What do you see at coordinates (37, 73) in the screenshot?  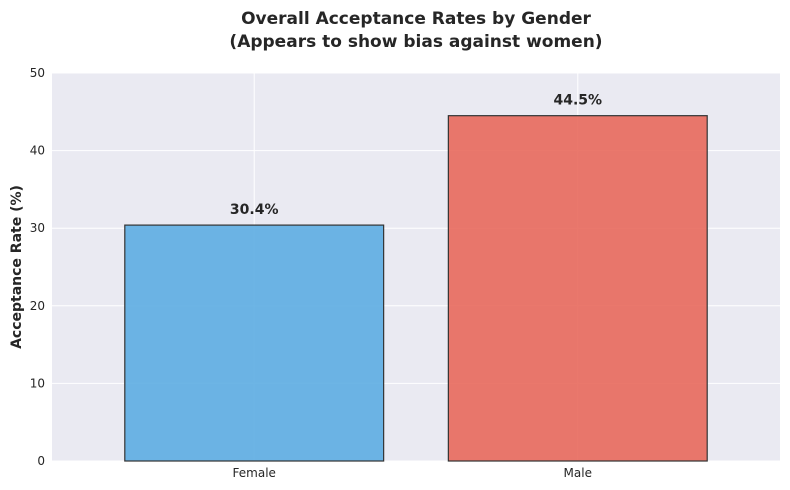 I see `y-tick-label: 50` at bounding box center [37, 73].